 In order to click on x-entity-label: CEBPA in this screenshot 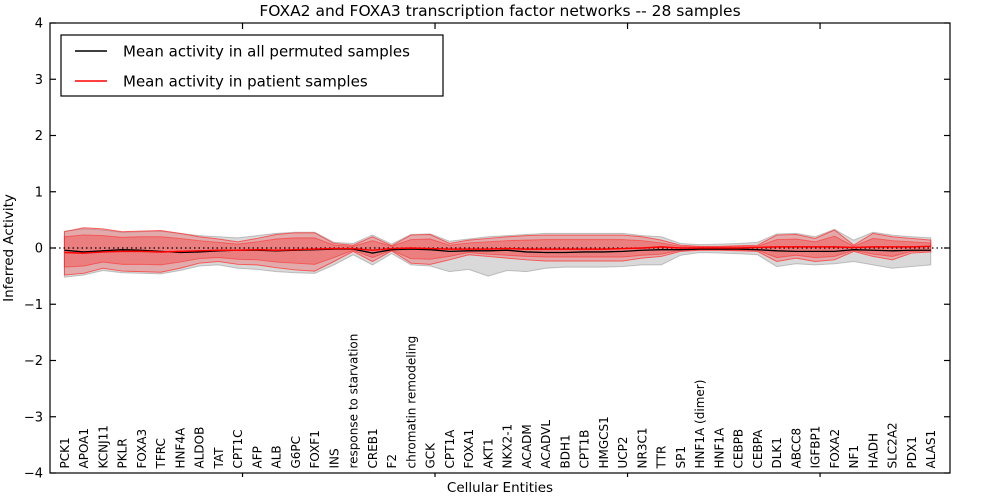, I will do `click(758, 449)`.